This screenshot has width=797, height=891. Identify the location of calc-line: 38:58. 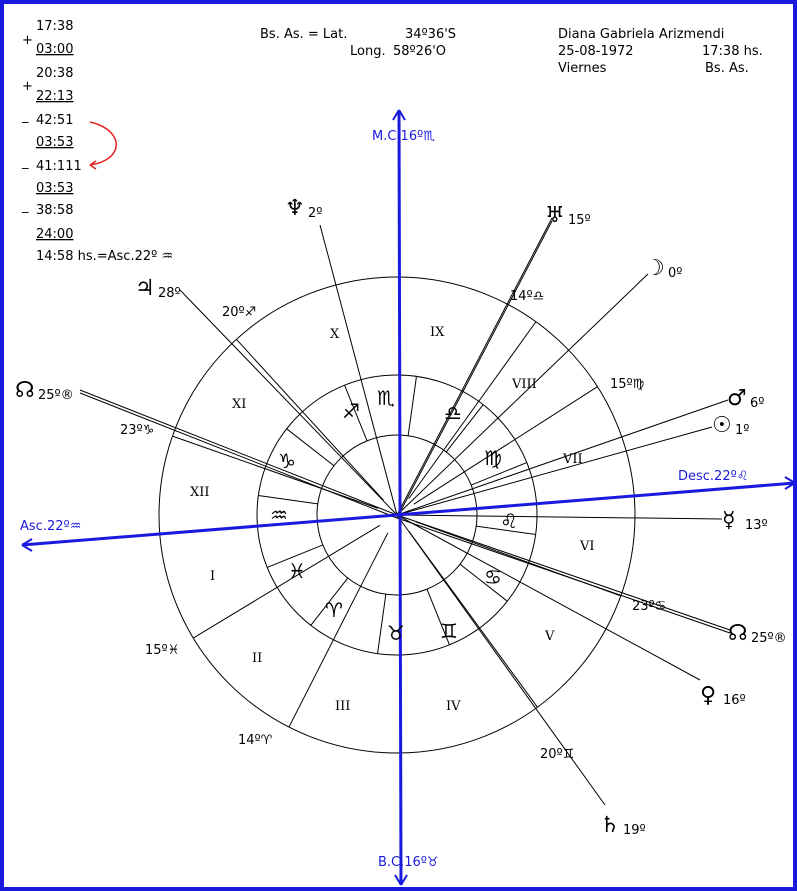
(54, 210).